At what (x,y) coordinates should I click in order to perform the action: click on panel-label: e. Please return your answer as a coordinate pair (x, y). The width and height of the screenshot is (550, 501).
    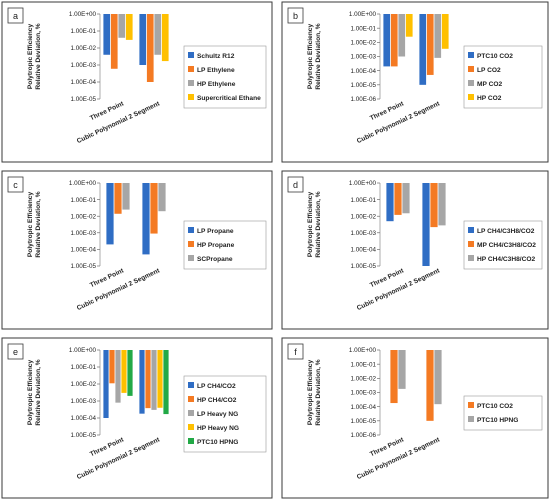
    Looking at the image, I should click on (15, 352).